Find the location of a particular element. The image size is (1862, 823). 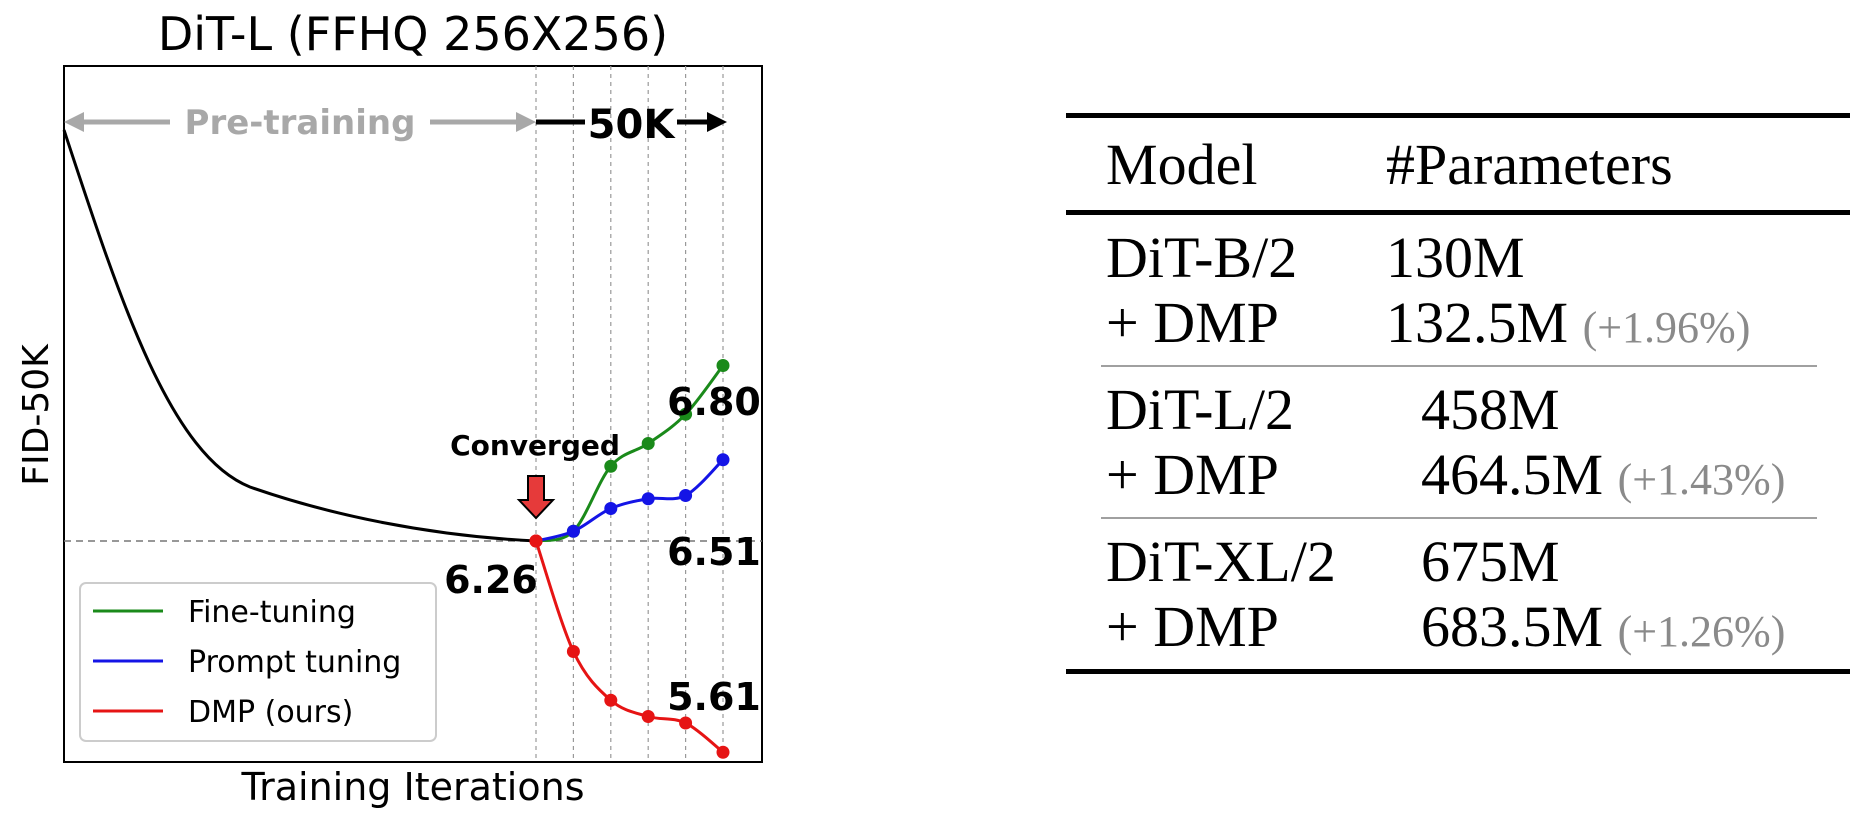

finetune-span-label: 50K is located at coordinates (632, 125).